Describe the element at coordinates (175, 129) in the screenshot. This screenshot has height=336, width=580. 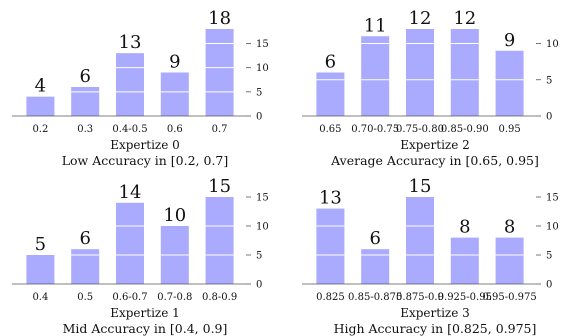
I see `x-tick-label: 0.6` at that location.